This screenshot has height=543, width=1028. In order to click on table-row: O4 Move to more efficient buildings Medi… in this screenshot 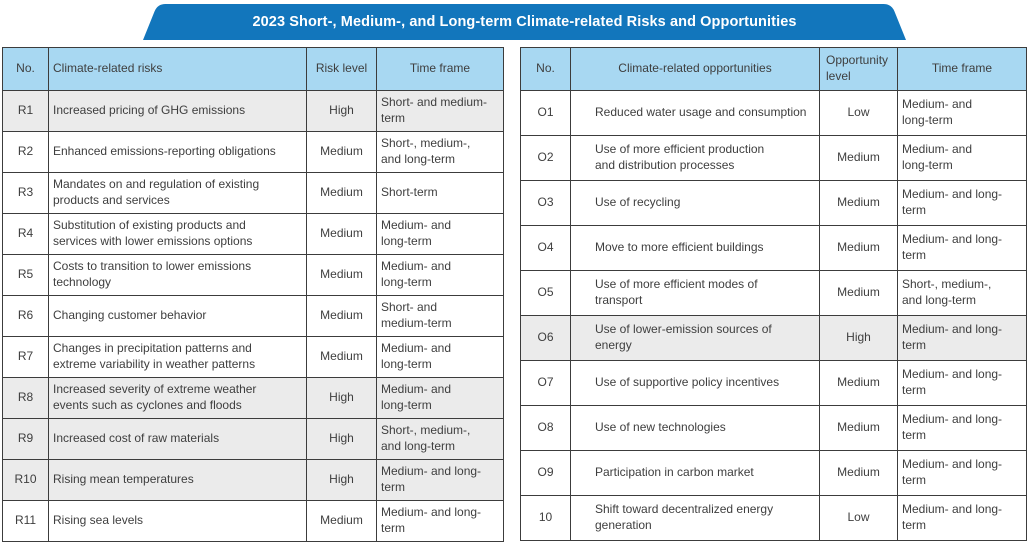, I will do `click(773, 248)`.